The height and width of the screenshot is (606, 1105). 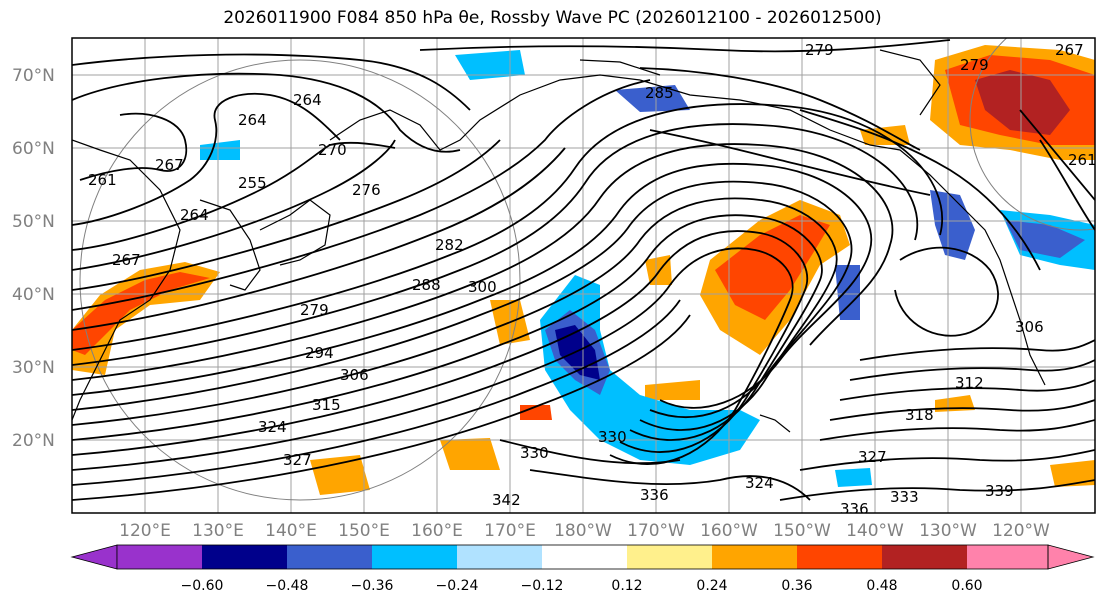 I want to click on lon-label: 120°W, so click(x=1021, y=531).